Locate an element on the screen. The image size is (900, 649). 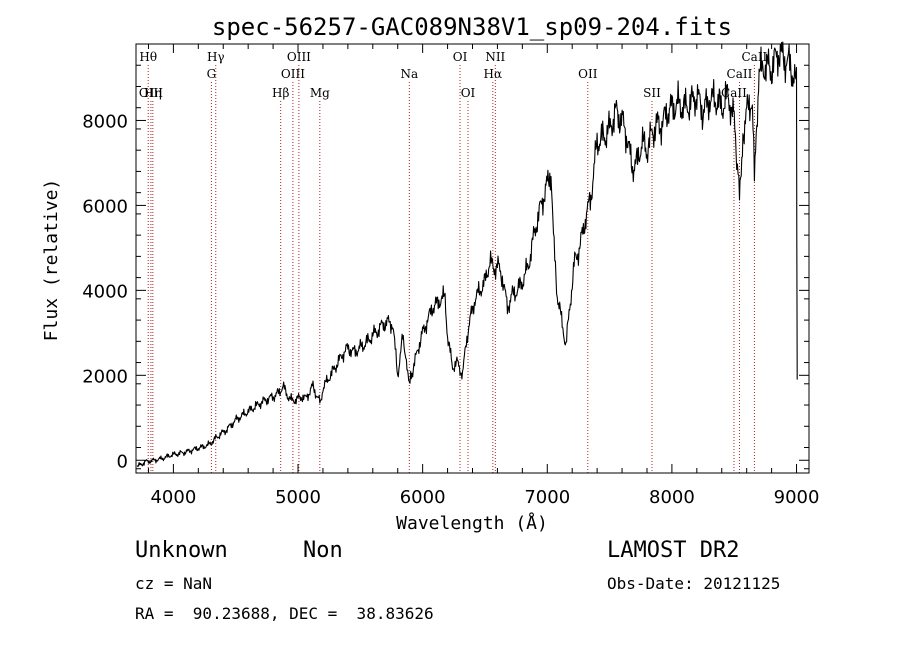
y-tick-label: 8000 is located at coordinates (105, 121).